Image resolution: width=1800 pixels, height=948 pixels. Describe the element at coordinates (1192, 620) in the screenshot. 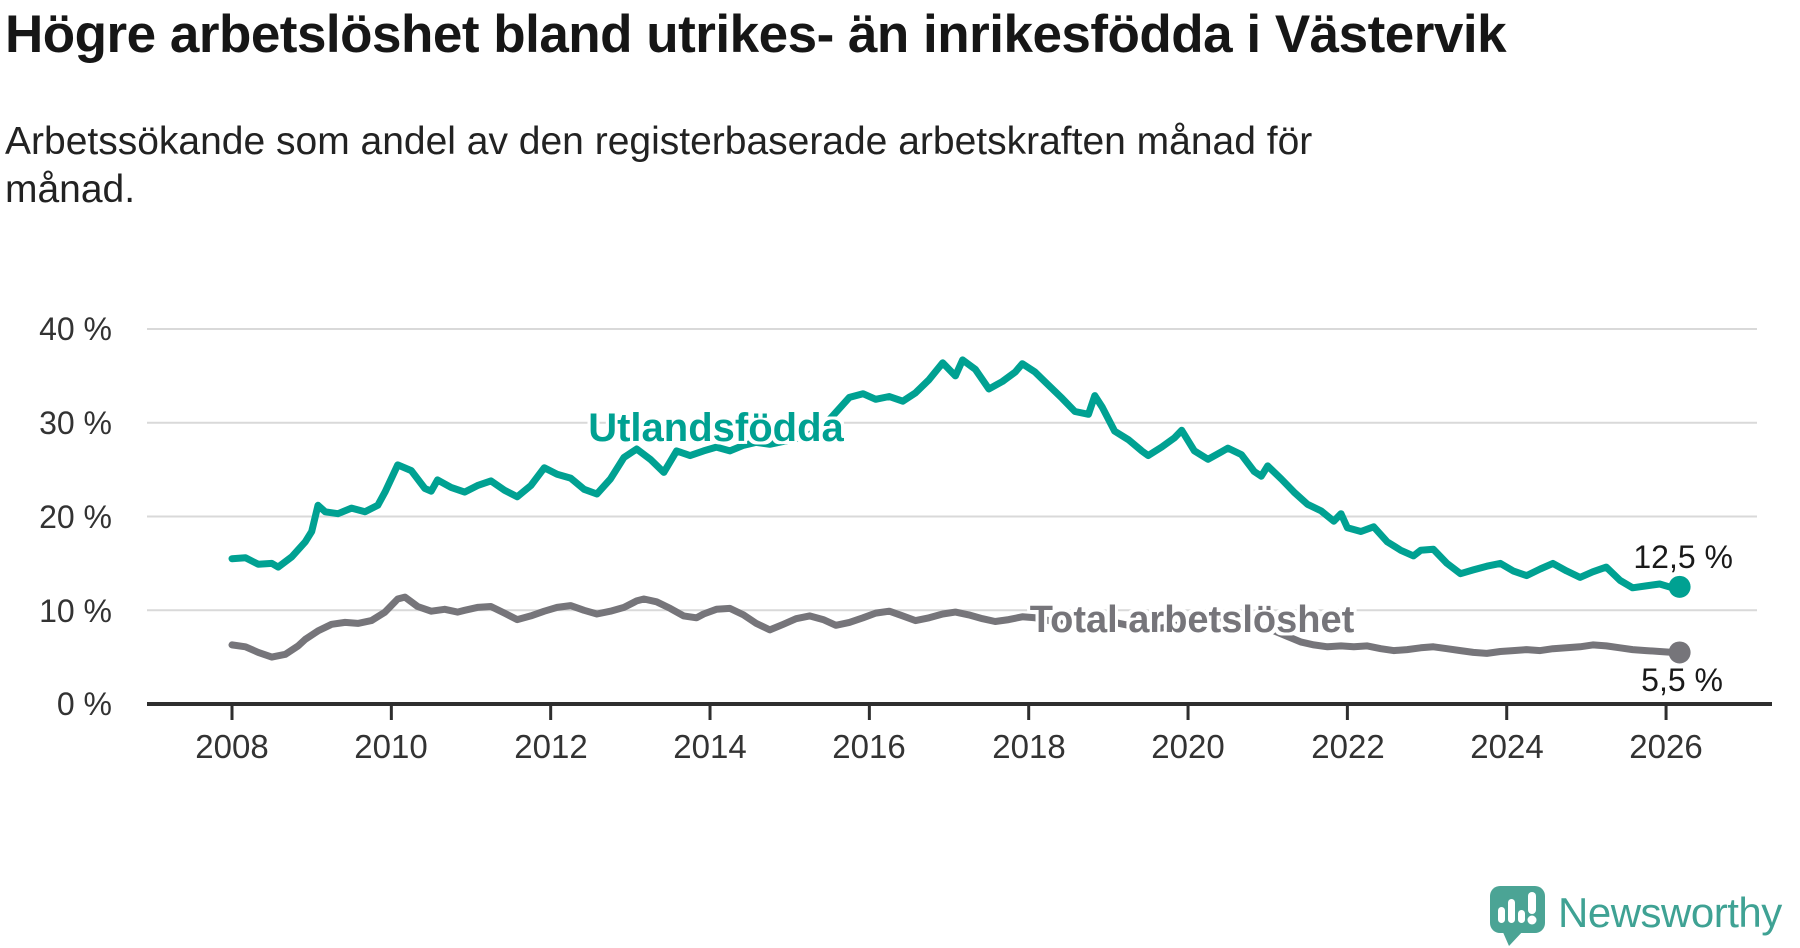

I see `series-label-total-arbetsloshet: Total arbetslöshet` at that location.